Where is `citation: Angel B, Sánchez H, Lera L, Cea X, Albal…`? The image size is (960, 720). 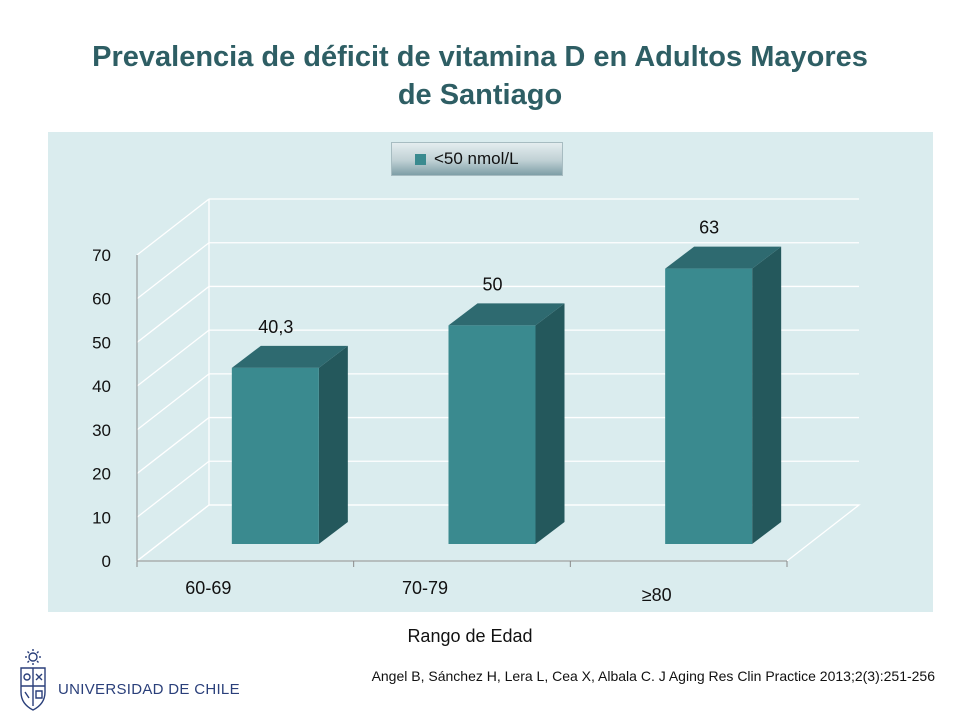 citation: Angel B, Sánchez H, Lera L, Cea X, Albal… is located at coordinates (653, 676).